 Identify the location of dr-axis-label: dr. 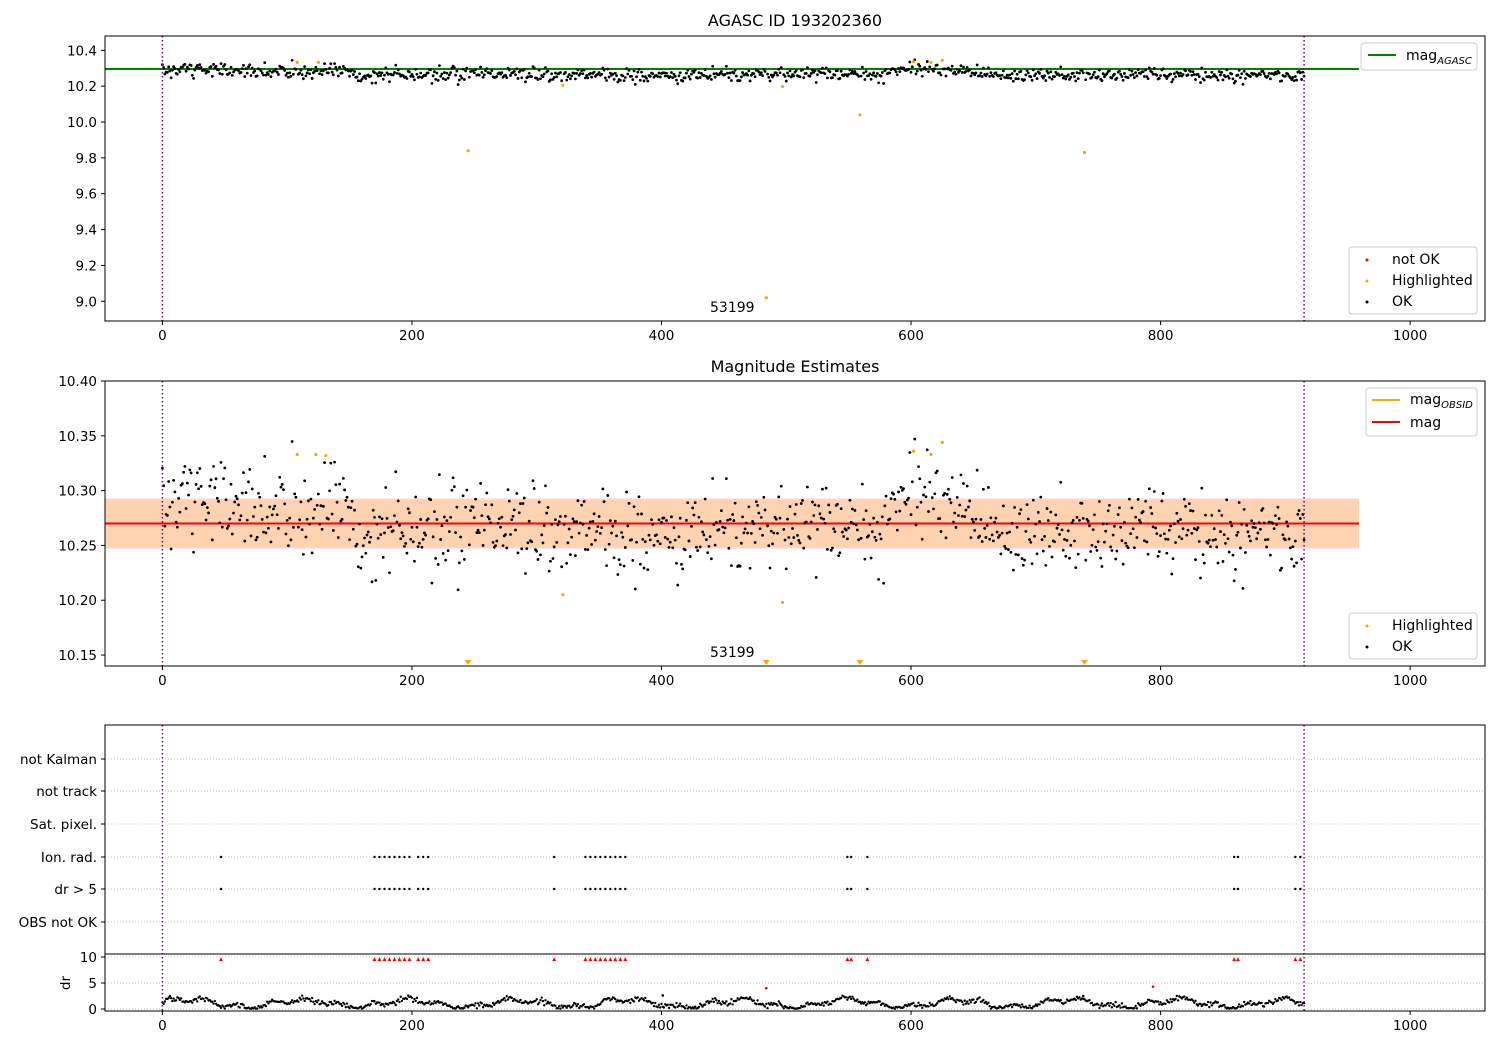
(66, 982).